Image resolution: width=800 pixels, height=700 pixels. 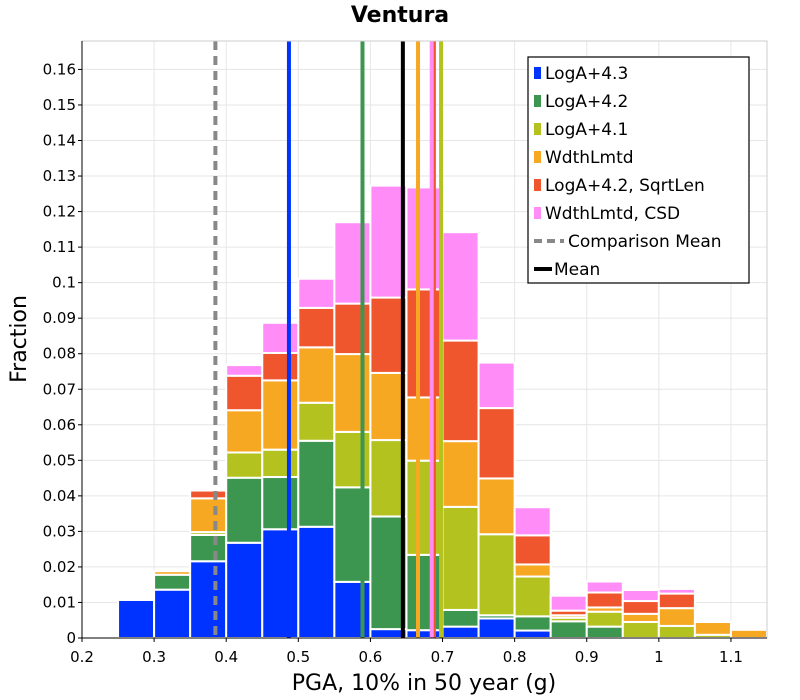 What do you see at coordinates (298, 657) in the screenshot?
I see `x-tick-label: 0.5` at bounding box center [298, 657].